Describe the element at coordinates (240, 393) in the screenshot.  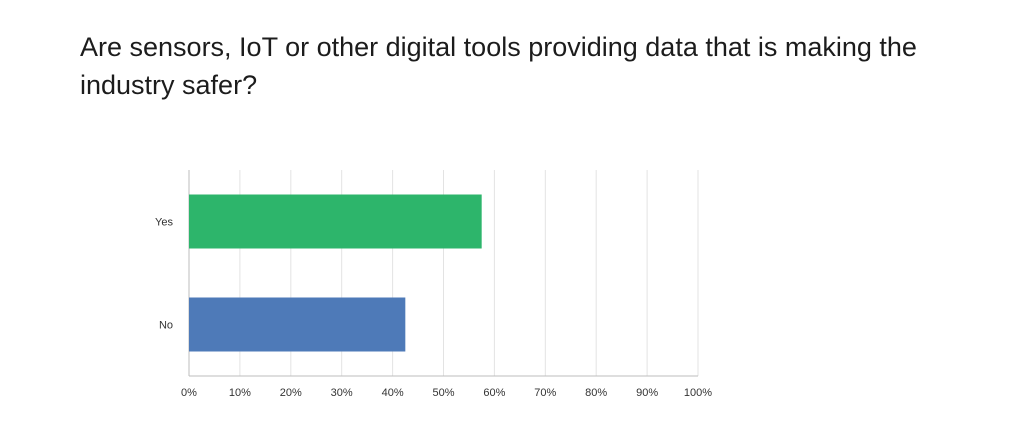
I see `x-tick-label: 10%` at that location.